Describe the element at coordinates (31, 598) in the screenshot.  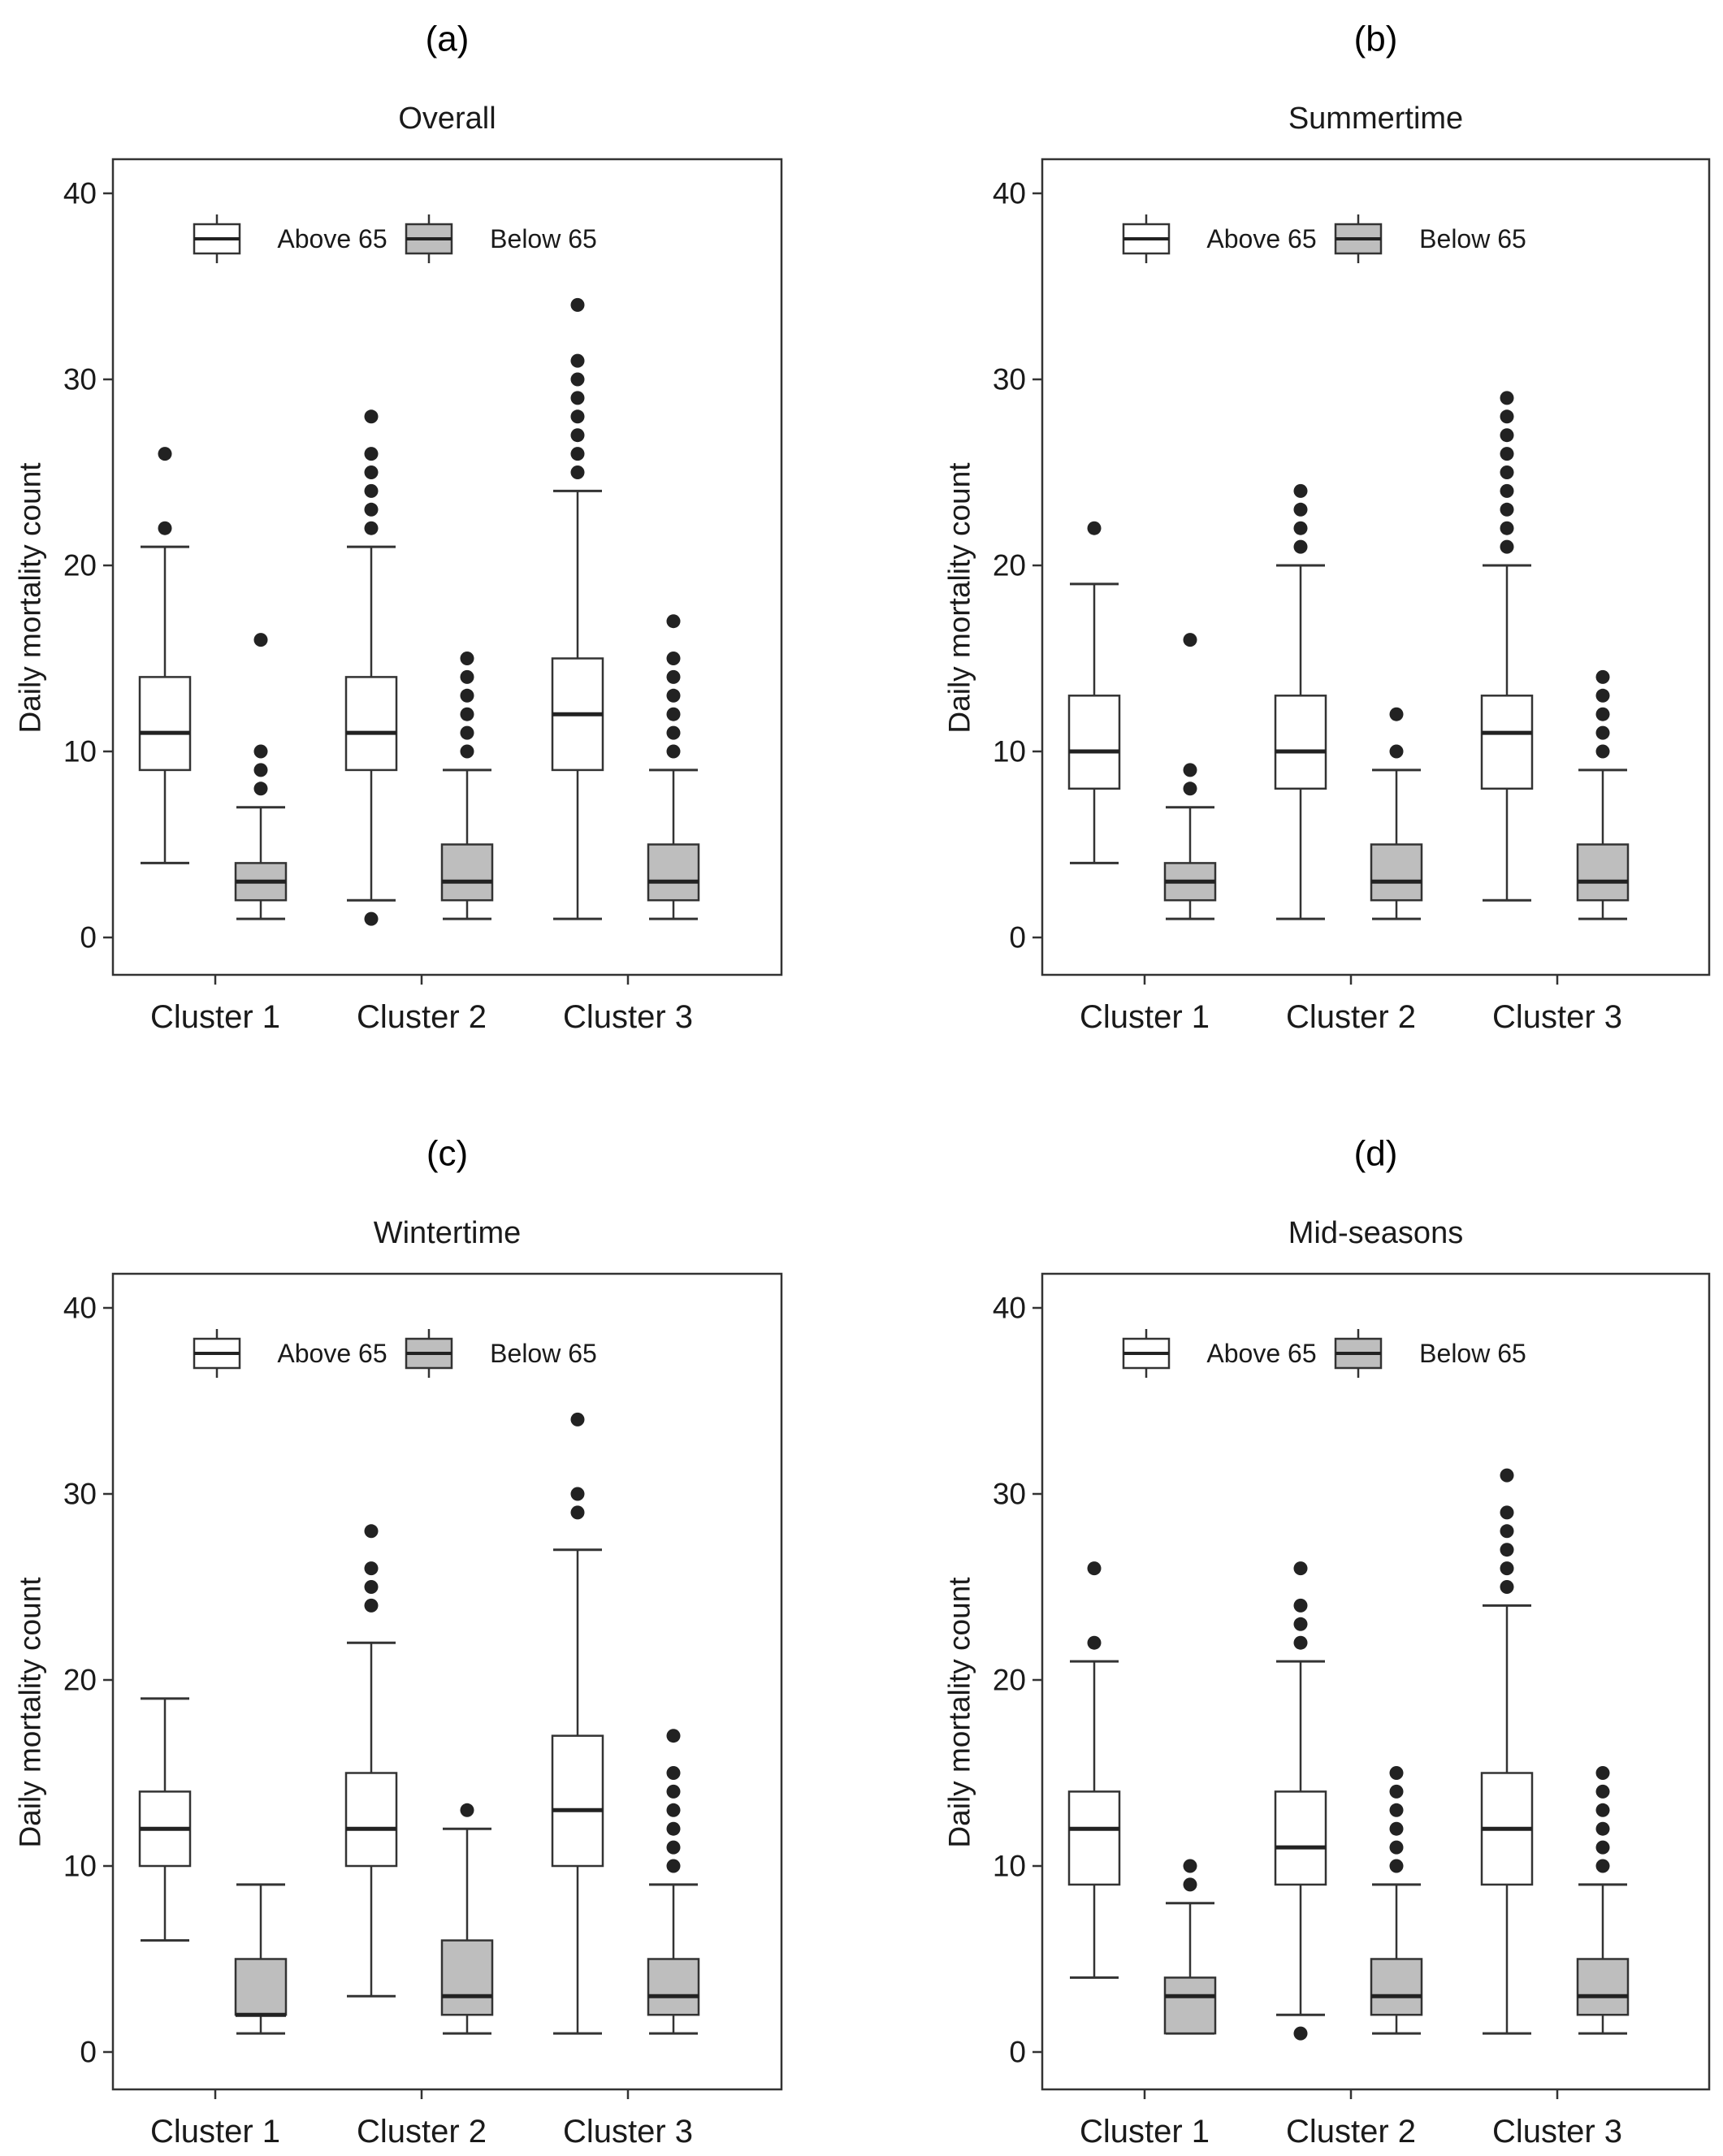
I see `y-axis-label: Daily mortality count` at that location.